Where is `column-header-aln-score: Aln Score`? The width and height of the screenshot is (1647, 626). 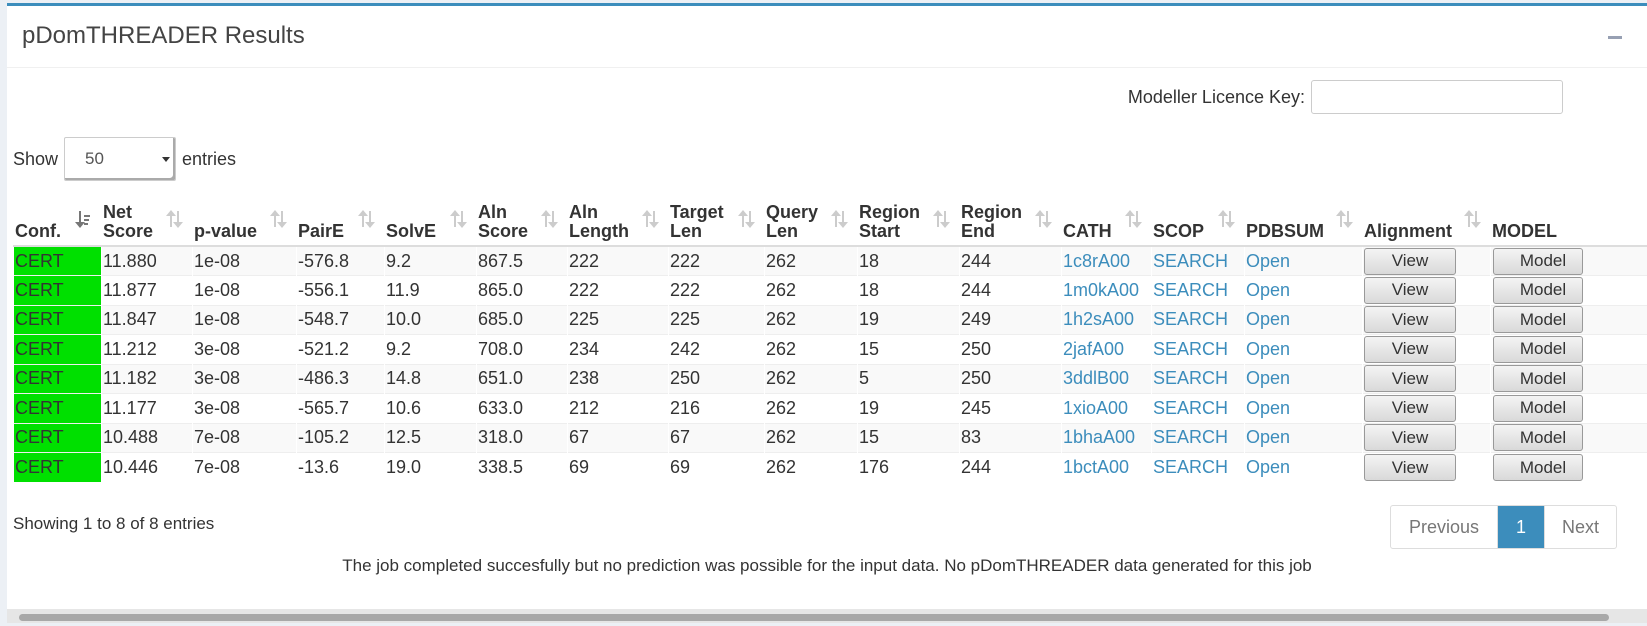
column-header-aln-score: Aln Score is located at coordinates (522, 223).